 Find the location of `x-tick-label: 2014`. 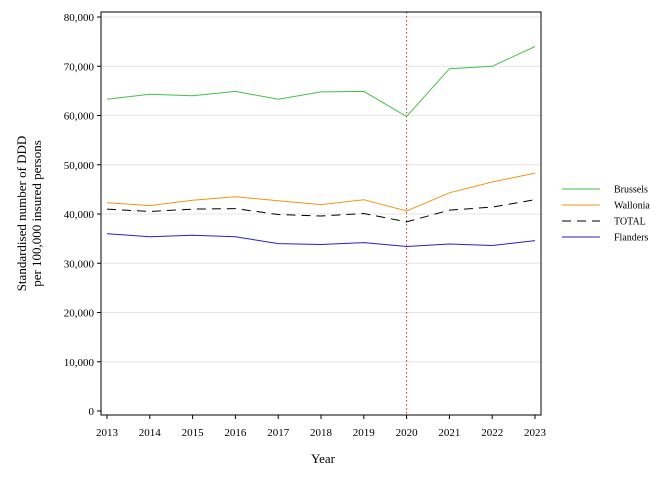

x-tick-label: 2014 is located at coordinates (150, 433).